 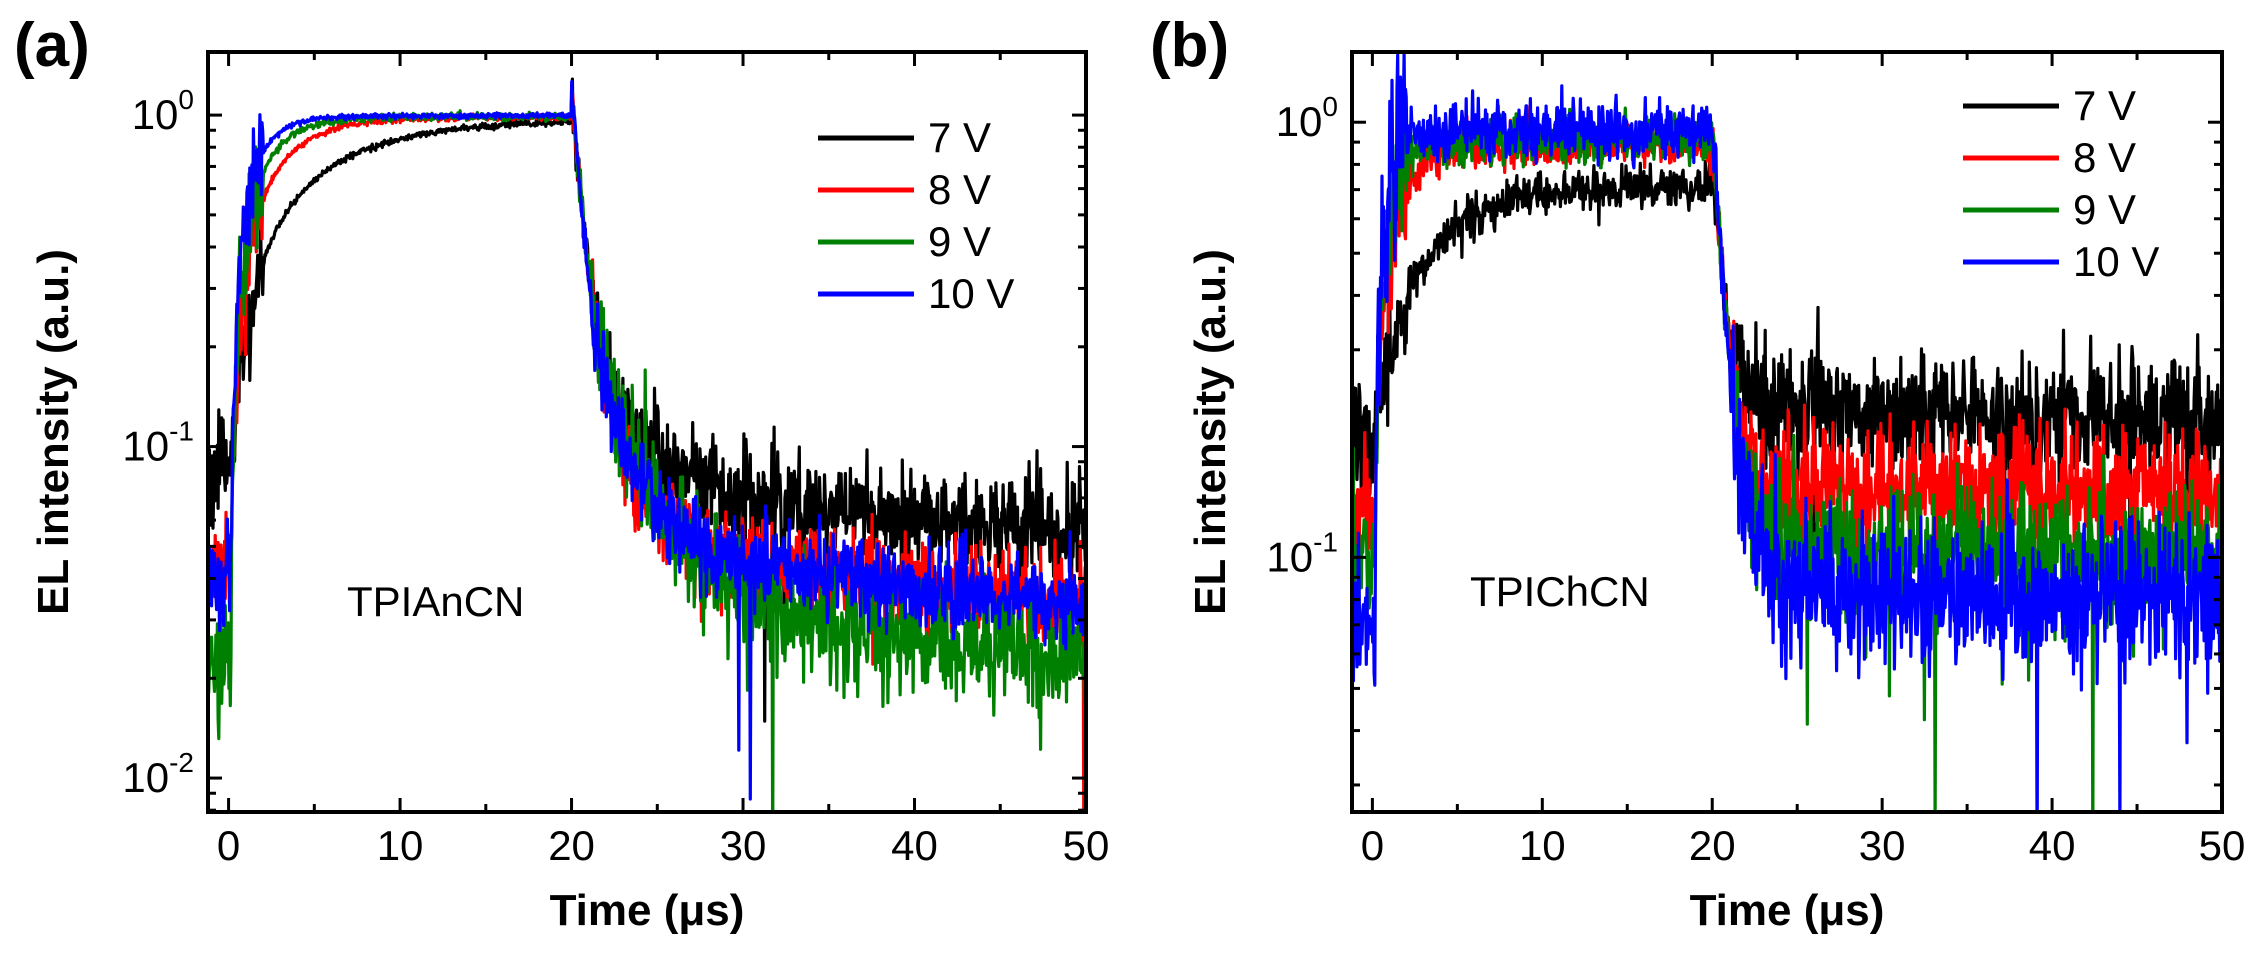 I want to click on y-tick-exponent: -2, so click(x=181, y=762).